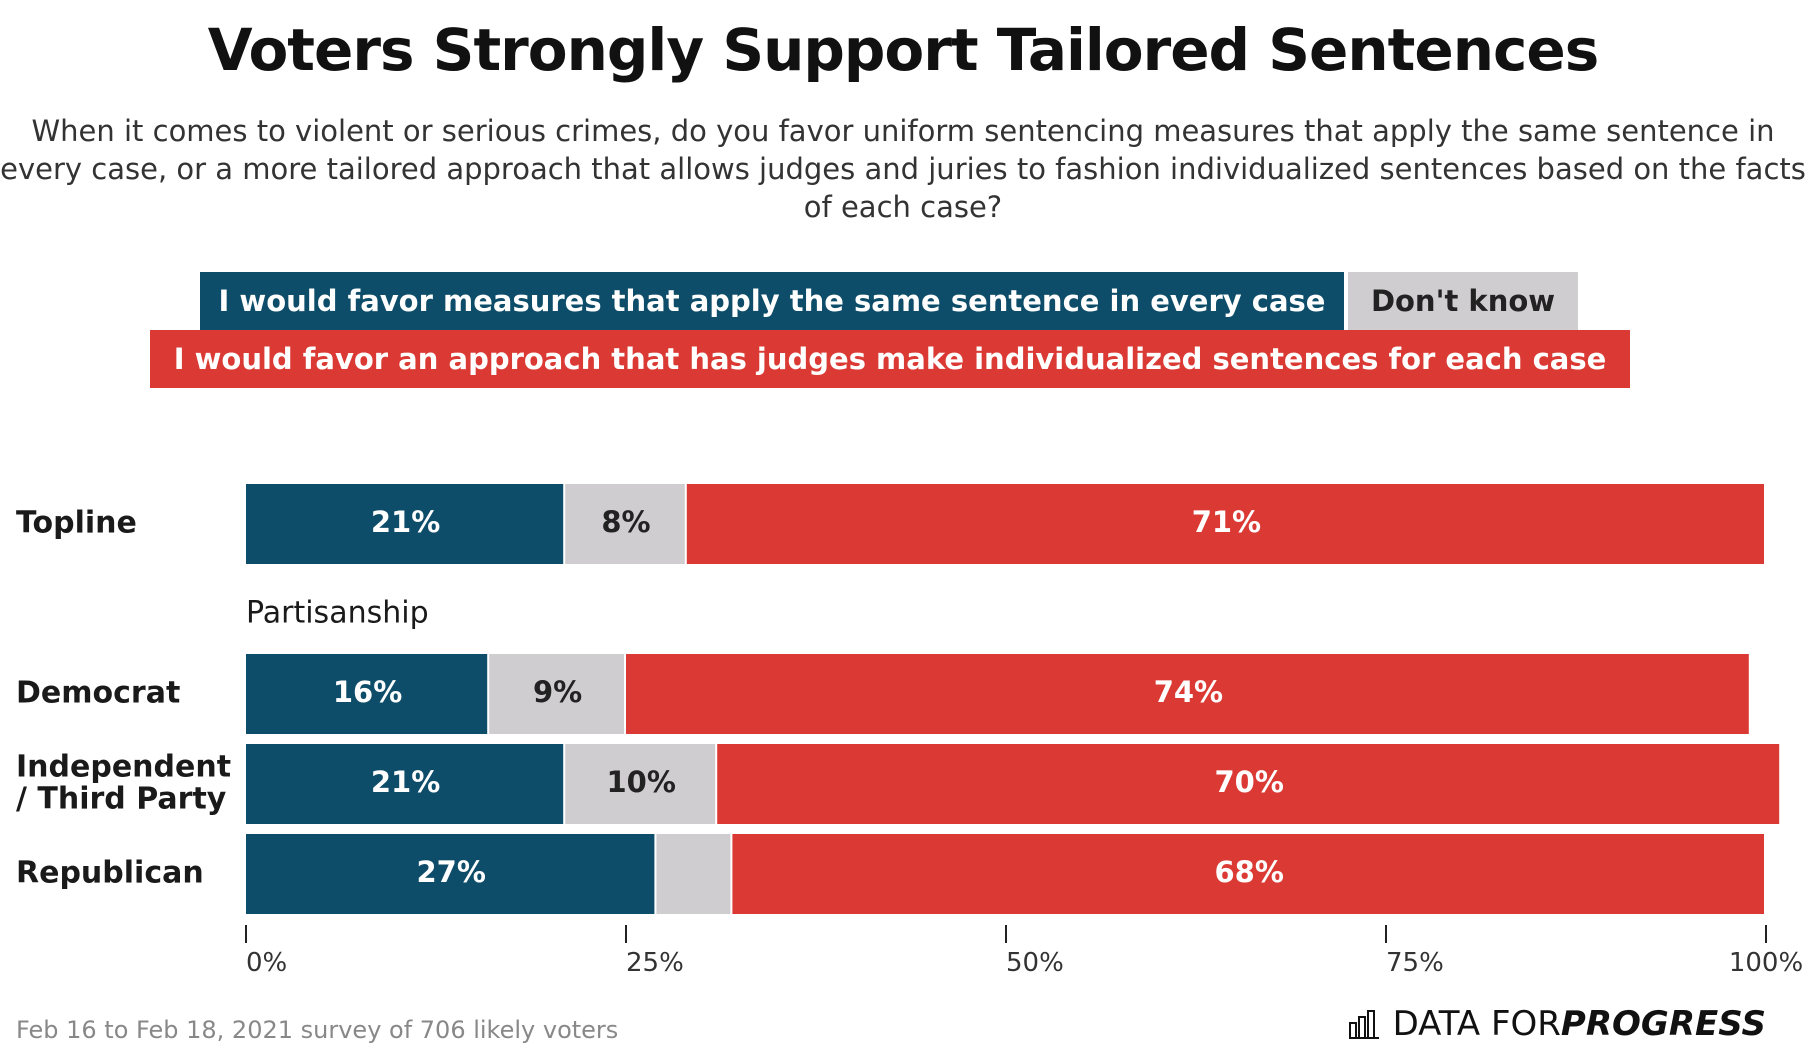 Image resolution: width=1806 pixels, height=1060 pixels. Describe the element at coordinates (121, 799) in the screenshot. I see `row-label: / Third Party` at that location.